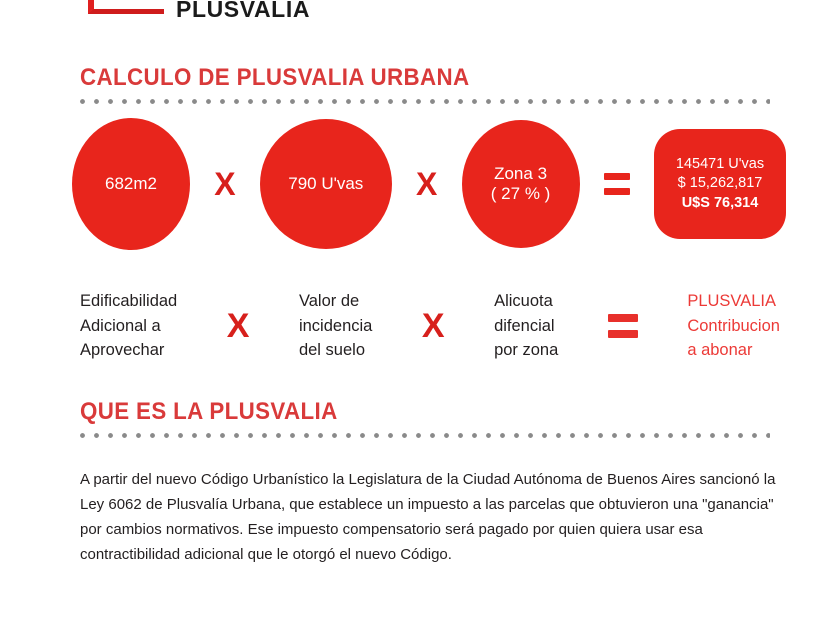 The height and width of the screenshot is (630, 840). What do you see at coordinates (425, 101) in the screenshot?
I see `dotted-divider` at bounding box center [425, 101].